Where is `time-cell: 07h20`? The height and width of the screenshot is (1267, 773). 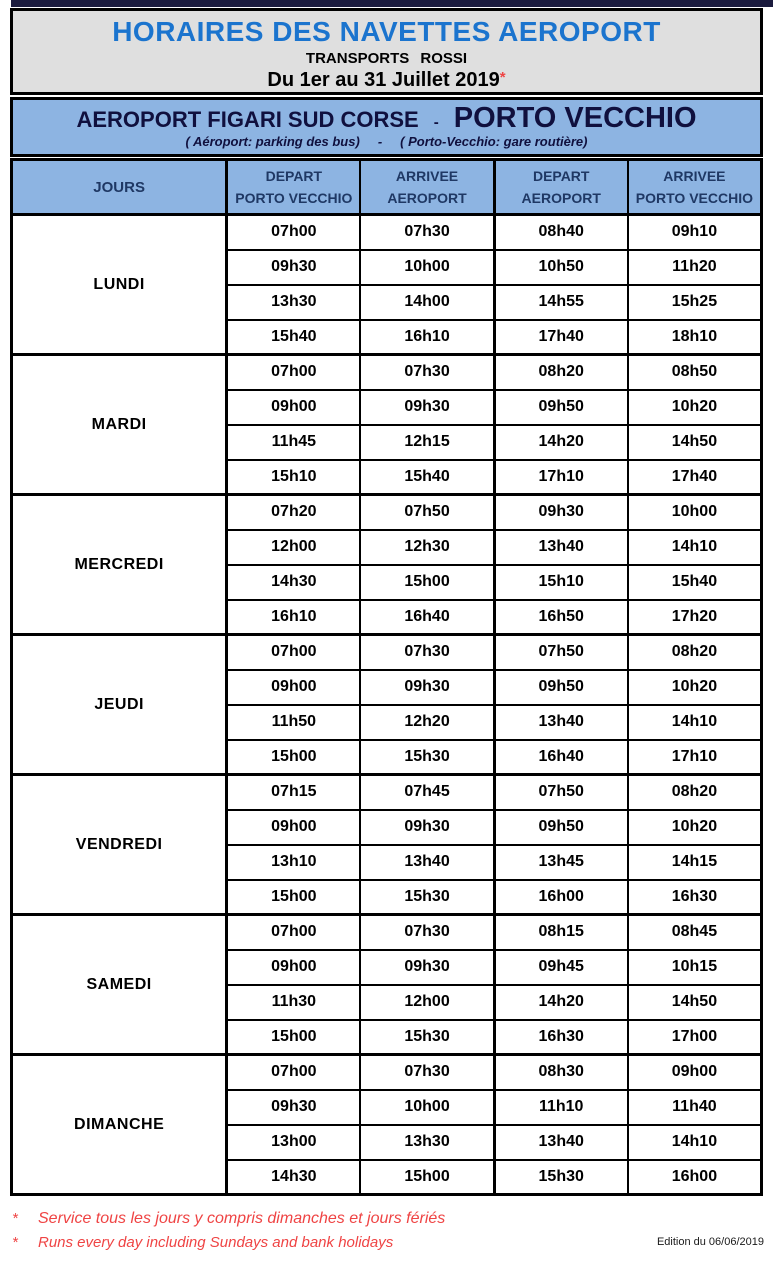 time-cell: 07h20 is located at coordinates (293, 511).